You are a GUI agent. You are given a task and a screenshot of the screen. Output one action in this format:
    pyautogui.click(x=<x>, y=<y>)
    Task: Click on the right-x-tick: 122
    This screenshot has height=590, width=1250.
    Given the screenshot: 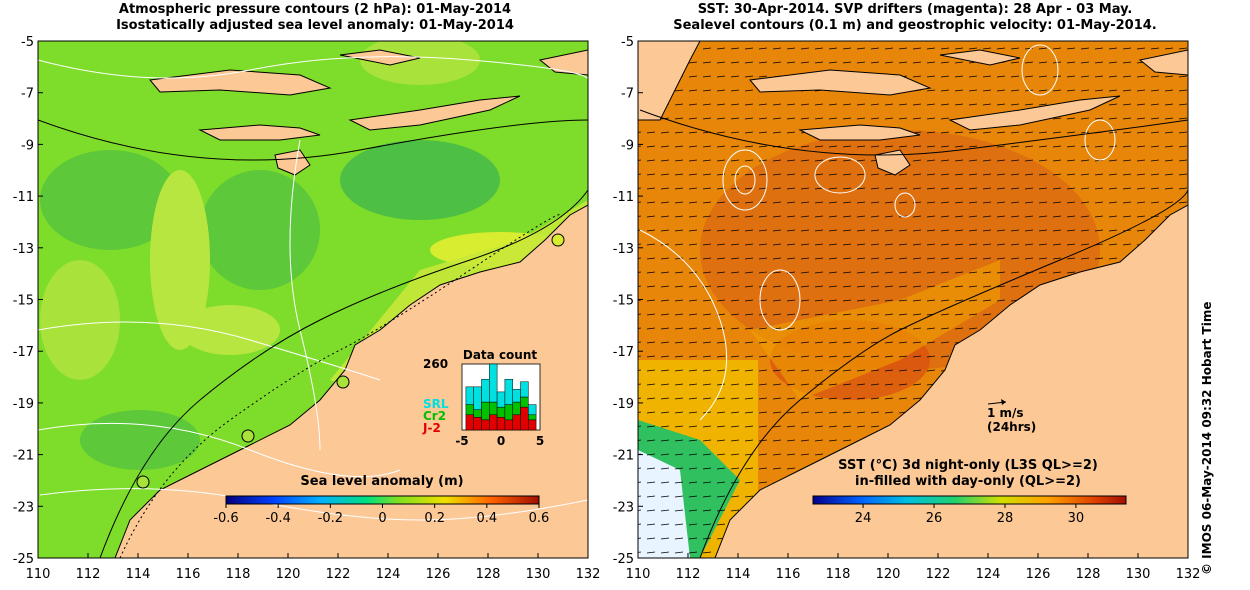 What is the action you would take?
    pyautogui.click(x=938, y=574)
    